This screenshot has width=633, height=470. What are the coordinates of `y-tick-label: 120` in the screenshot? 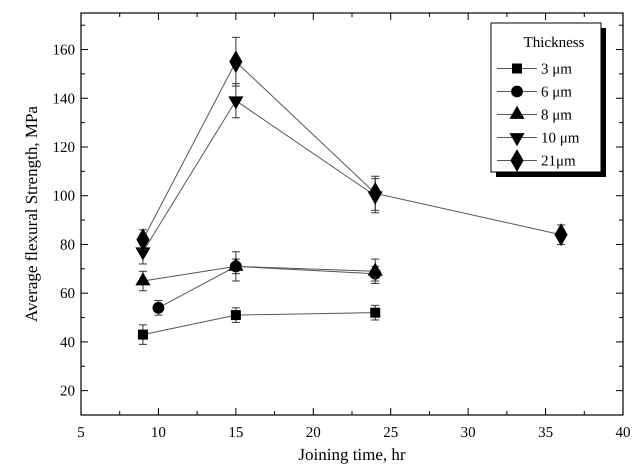 It's located at (63, 148).